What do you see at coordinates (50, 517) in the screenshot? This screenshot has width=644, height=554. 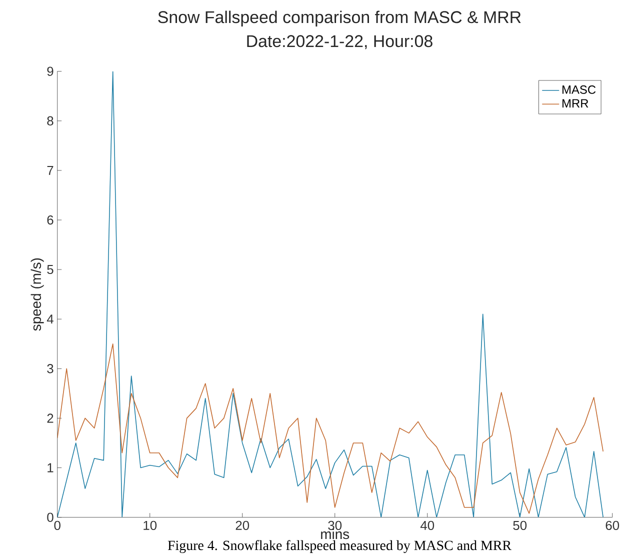 I see `y-tick-label: 0` at bounding box center [50, 517].